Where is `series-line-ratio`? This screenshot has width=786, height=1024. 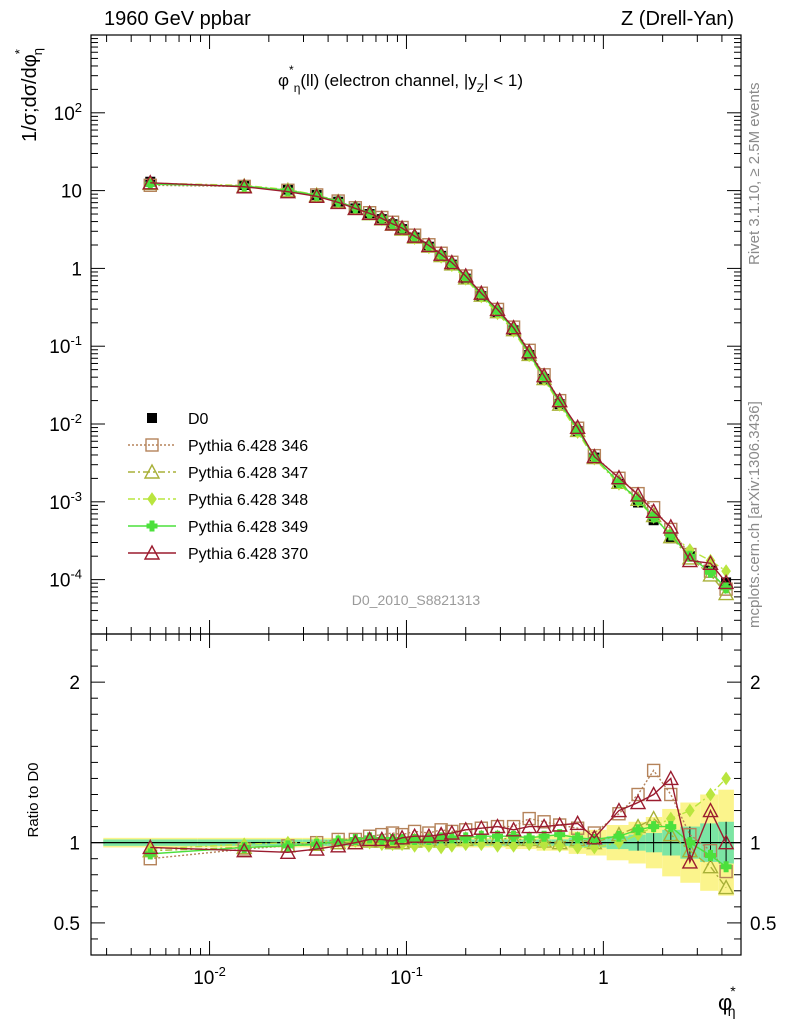 series-line-ratio is located at coordinates (438, 820).